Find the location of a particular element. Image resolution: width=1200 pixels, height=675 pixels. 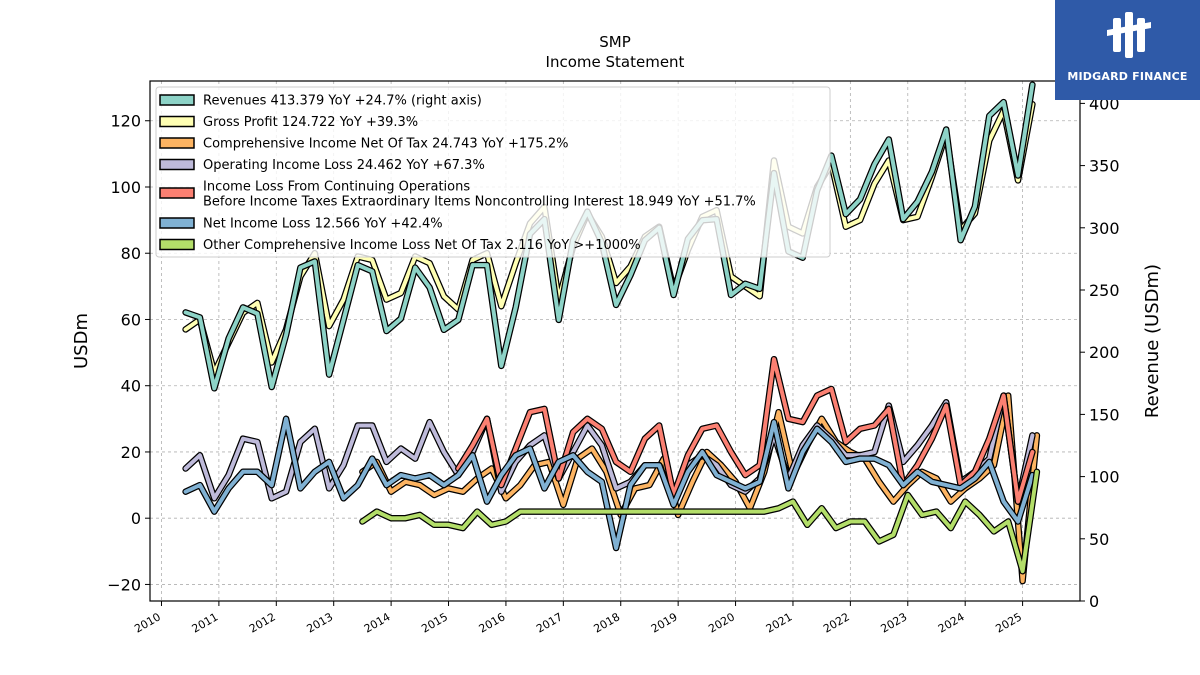

y-tick-label: 80 is located at coordinates (131, 253).